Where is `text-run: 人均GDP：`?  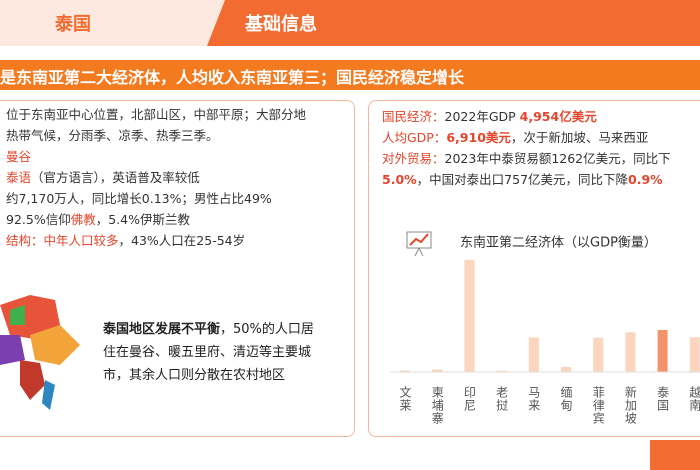
text-run: 人均GDP： is located at coordinates (414, 137).